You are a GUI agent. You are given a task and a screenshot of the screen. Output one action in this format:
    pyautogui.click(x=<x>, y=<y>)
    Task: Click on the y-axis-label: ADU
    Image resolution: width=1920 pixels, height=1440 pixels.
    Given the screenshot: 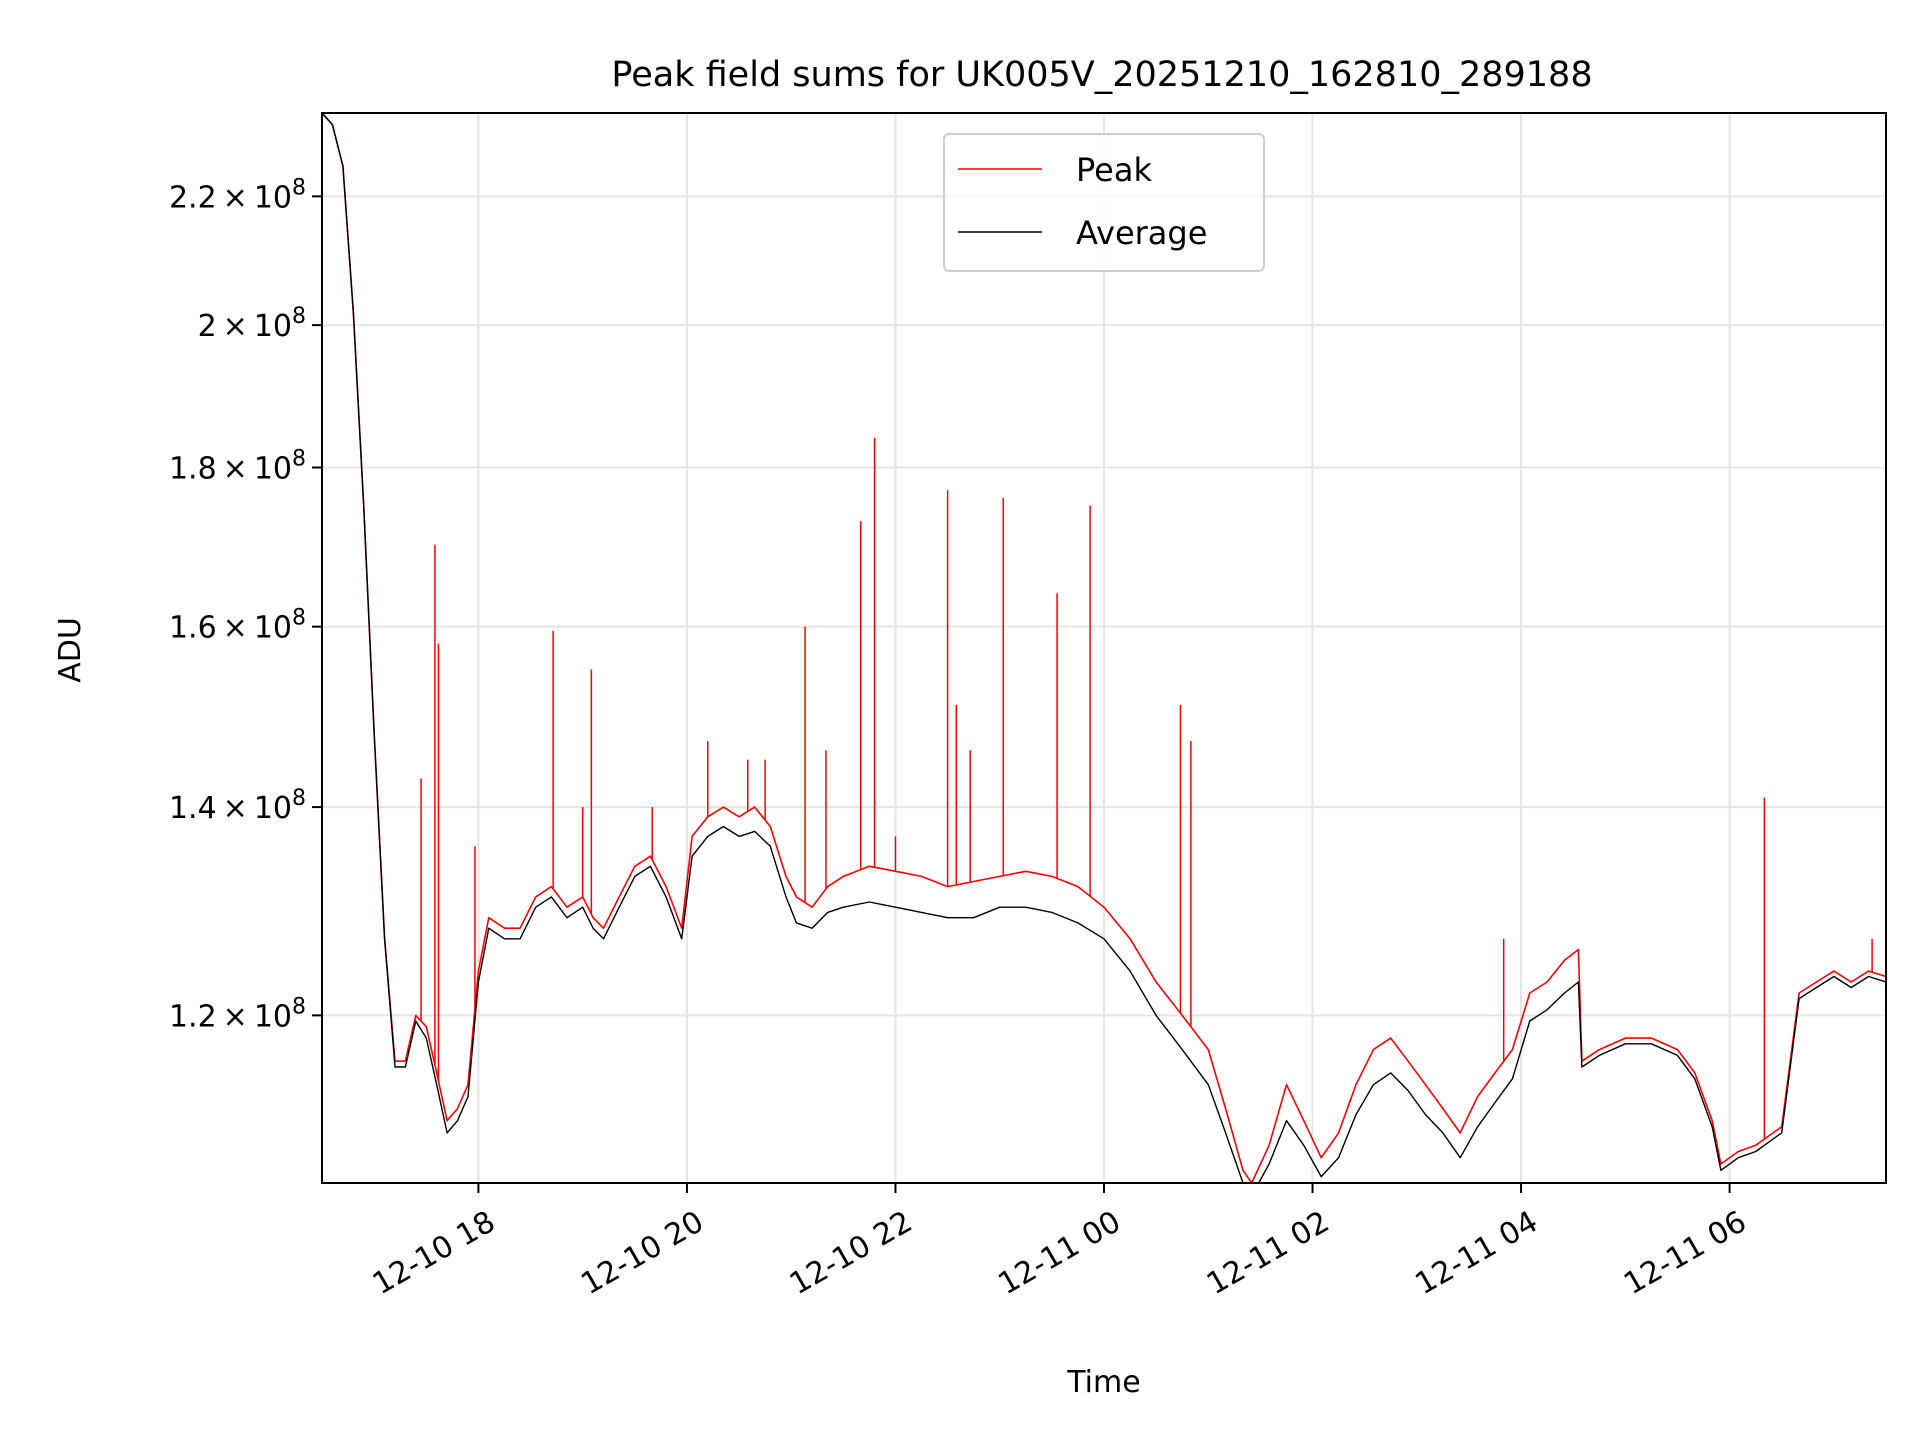 What is the action you would take?
    pyautogui.click(x=70, y=650)
    